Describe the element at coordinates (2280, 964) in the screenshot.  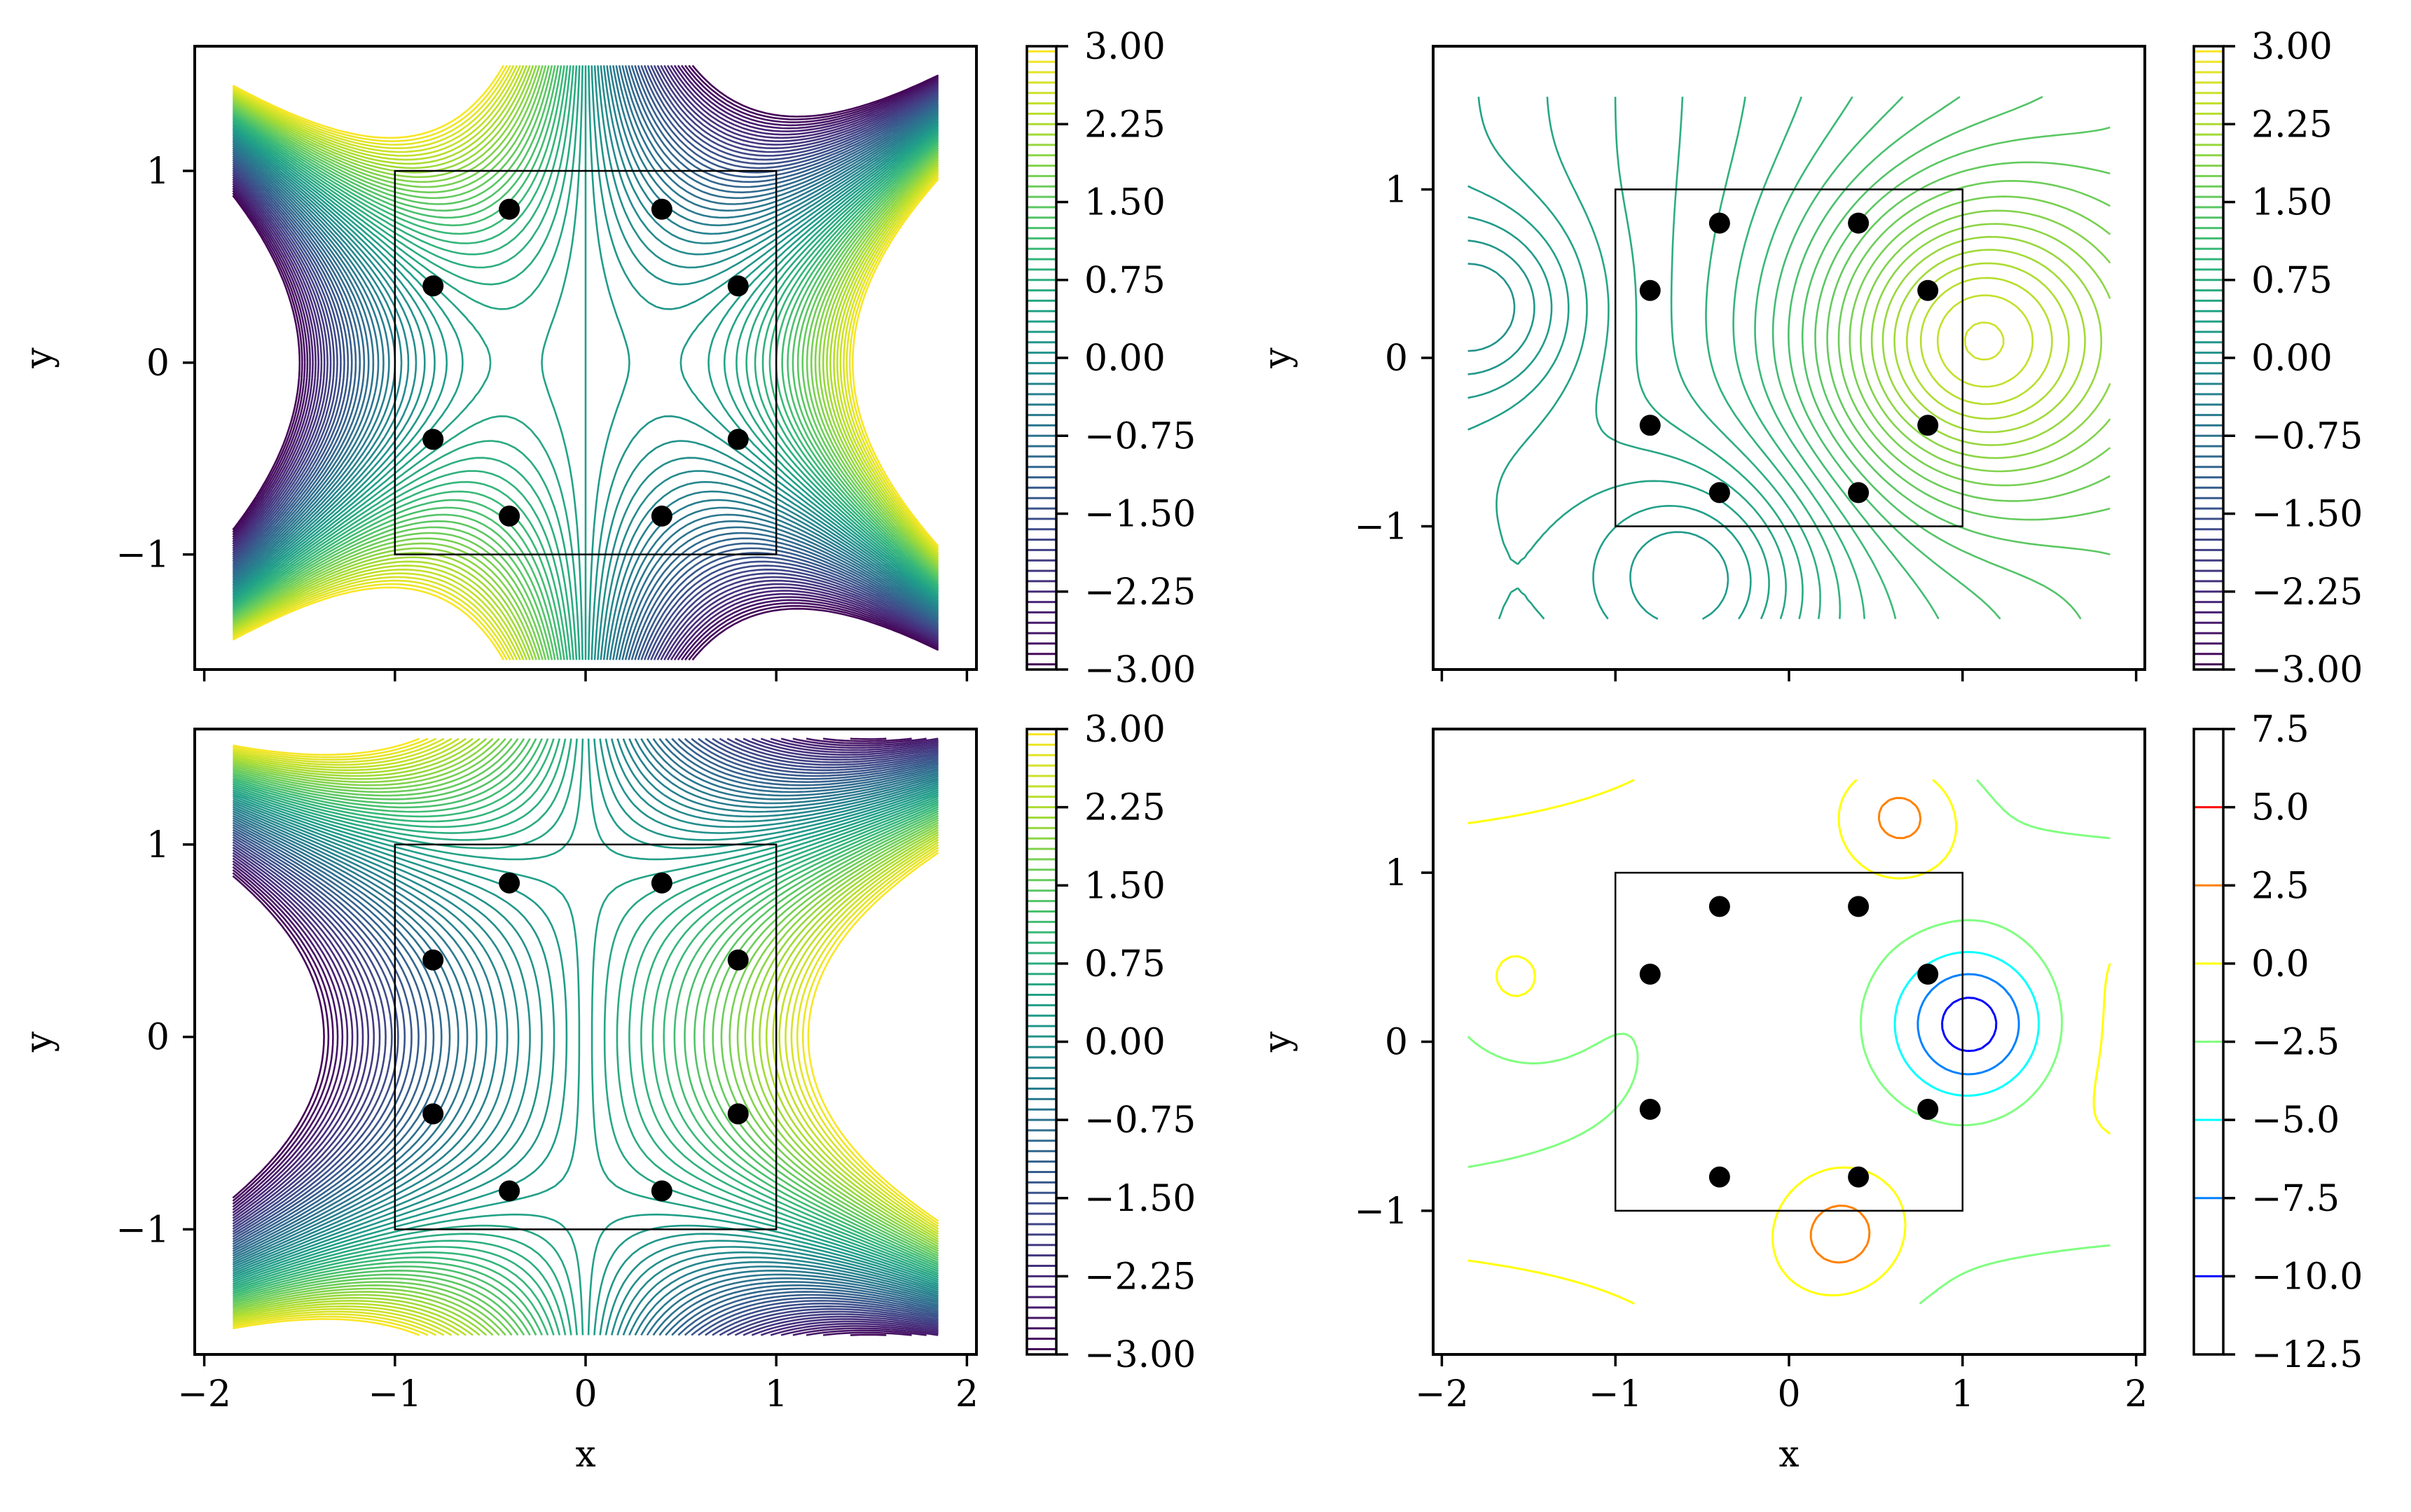
I see `colorbar-tick-label: 0.0` at that location.